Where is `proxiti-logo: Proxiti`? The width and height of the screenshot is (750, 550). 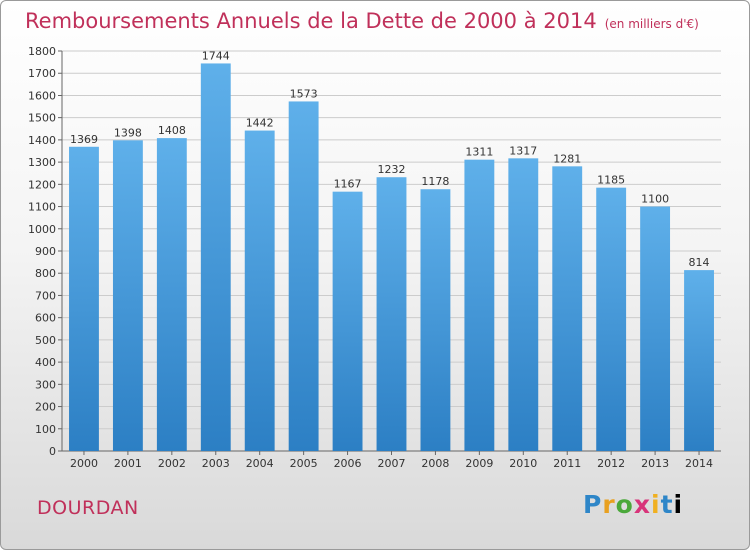 proxiti-logo: Proxiti is located at coordinates (633, 504).